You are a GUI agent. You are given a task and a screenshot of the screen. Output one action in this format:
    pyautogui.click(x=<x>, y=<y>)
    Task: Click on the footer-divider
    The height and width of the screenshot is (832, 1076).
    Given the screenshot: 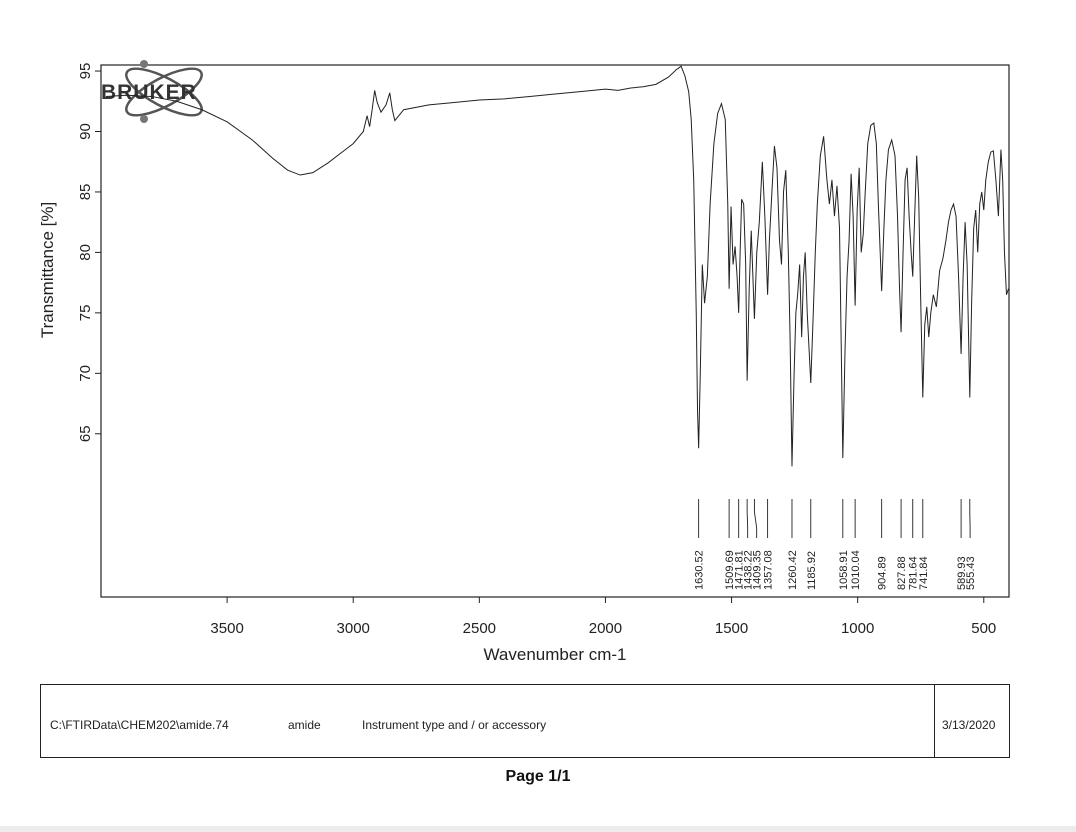 What is the action you would take?
    pyautogui.click(x=935, y=721)
    